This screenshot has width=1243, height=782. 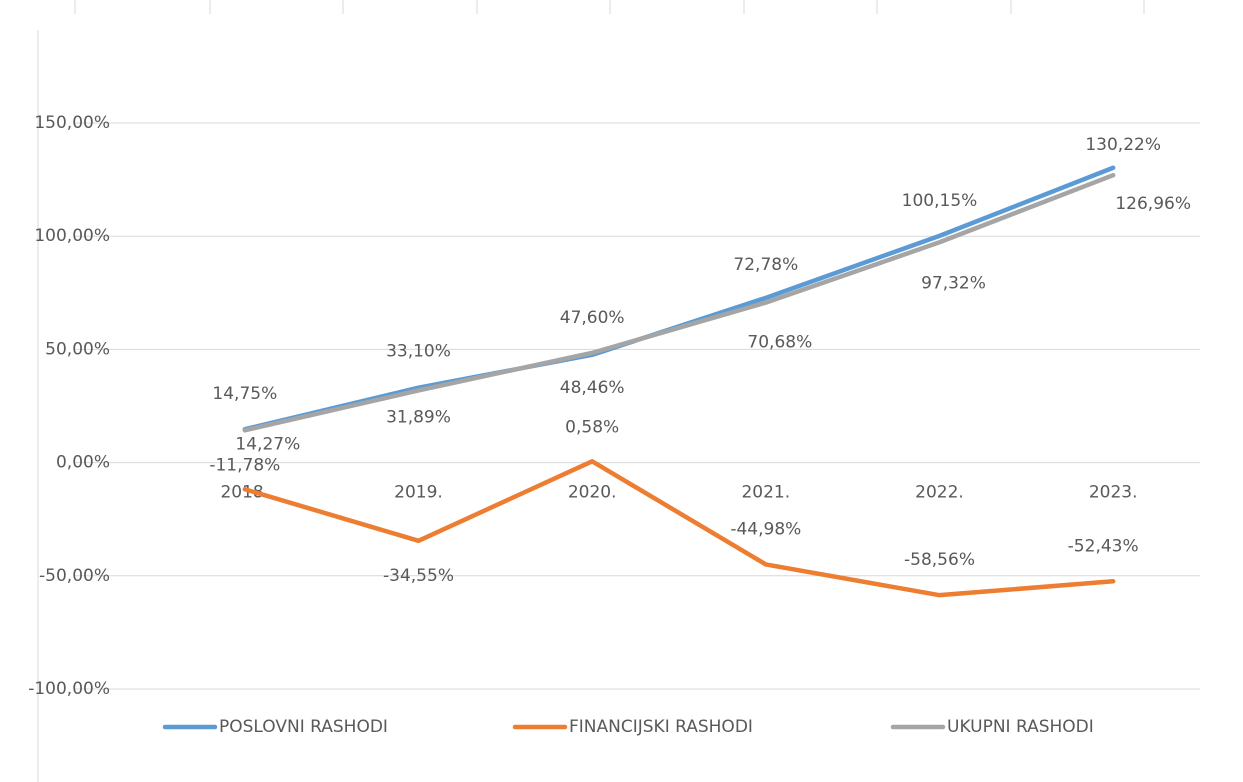 I want to click on data-label: -58,56%, so click(x=939, y=560).